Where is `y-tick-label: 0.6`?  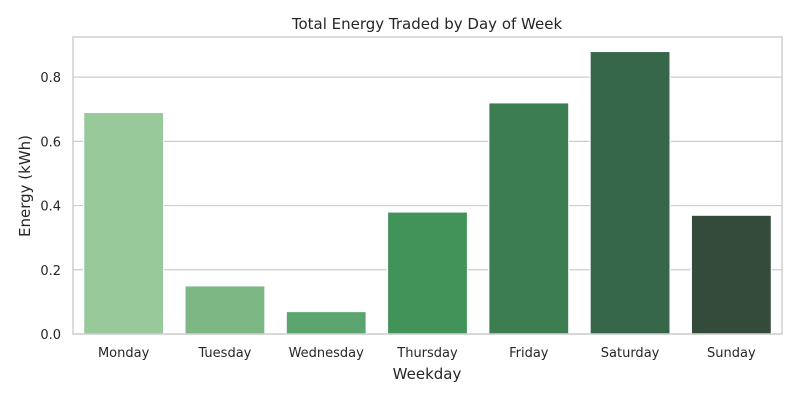 y-tick-label: 0.6 is located at coordinates (50, 142).